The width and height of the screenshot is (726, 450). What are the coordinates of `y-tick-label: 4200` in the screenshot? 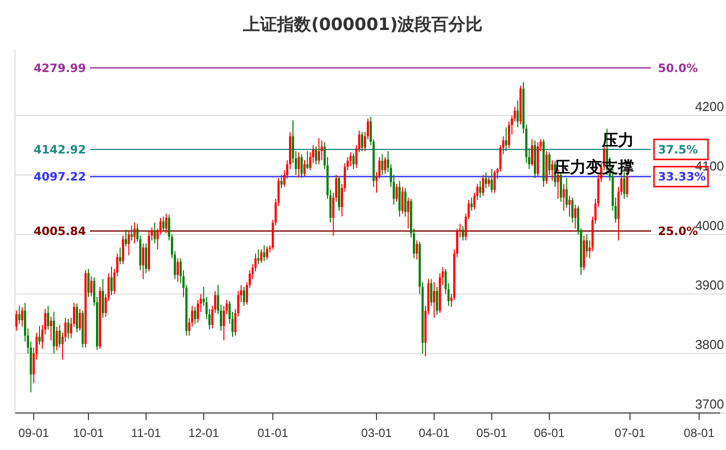 It's located at (709, 106).